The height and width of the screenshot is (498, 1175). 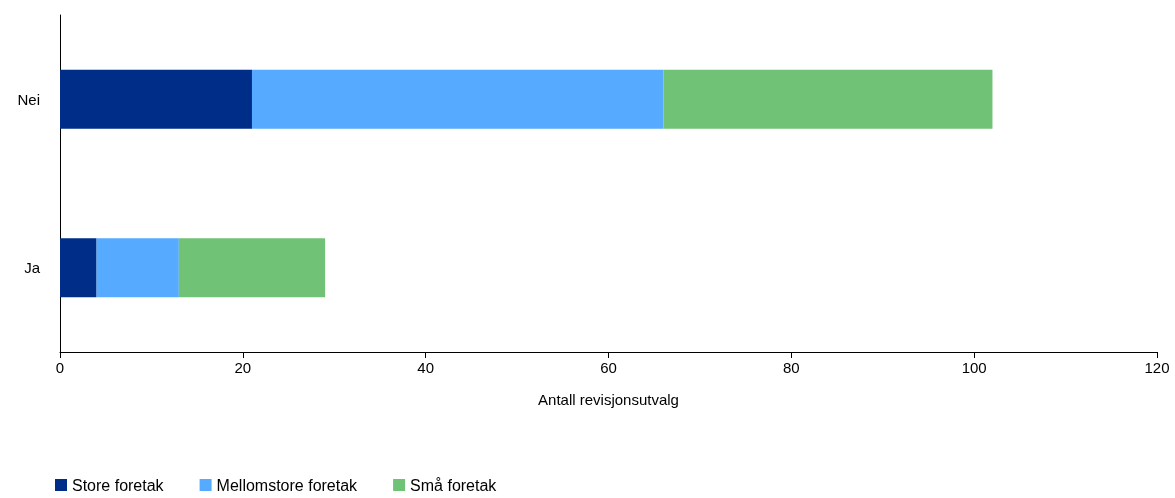 I want to click on x-tick-label: 0, so click(x=60, y=367).